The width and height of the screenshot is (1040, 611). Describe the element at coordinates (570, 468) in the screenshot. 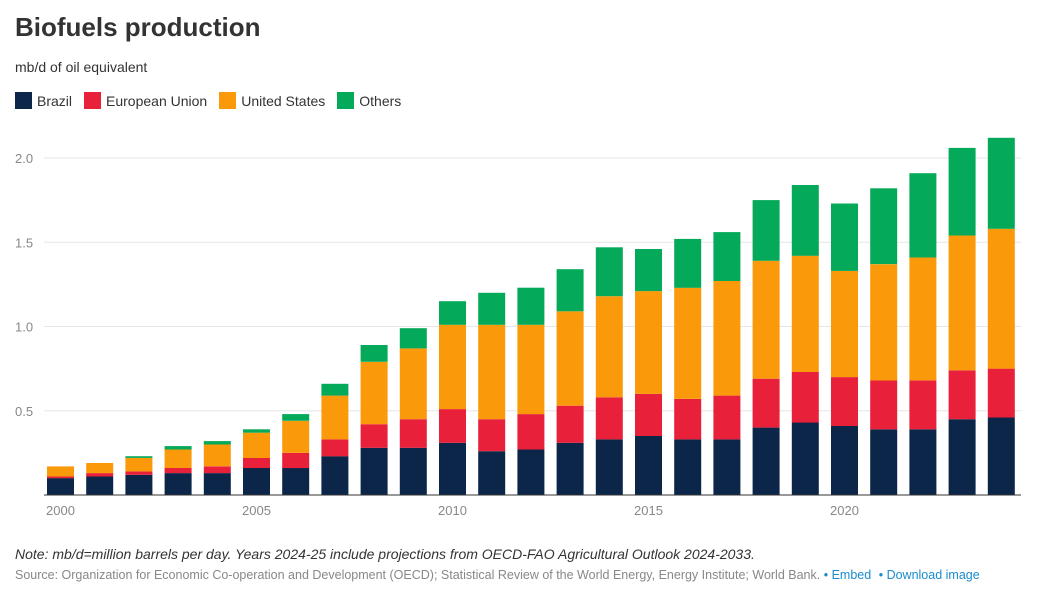

I see `bar-brazil-2013` at that location.